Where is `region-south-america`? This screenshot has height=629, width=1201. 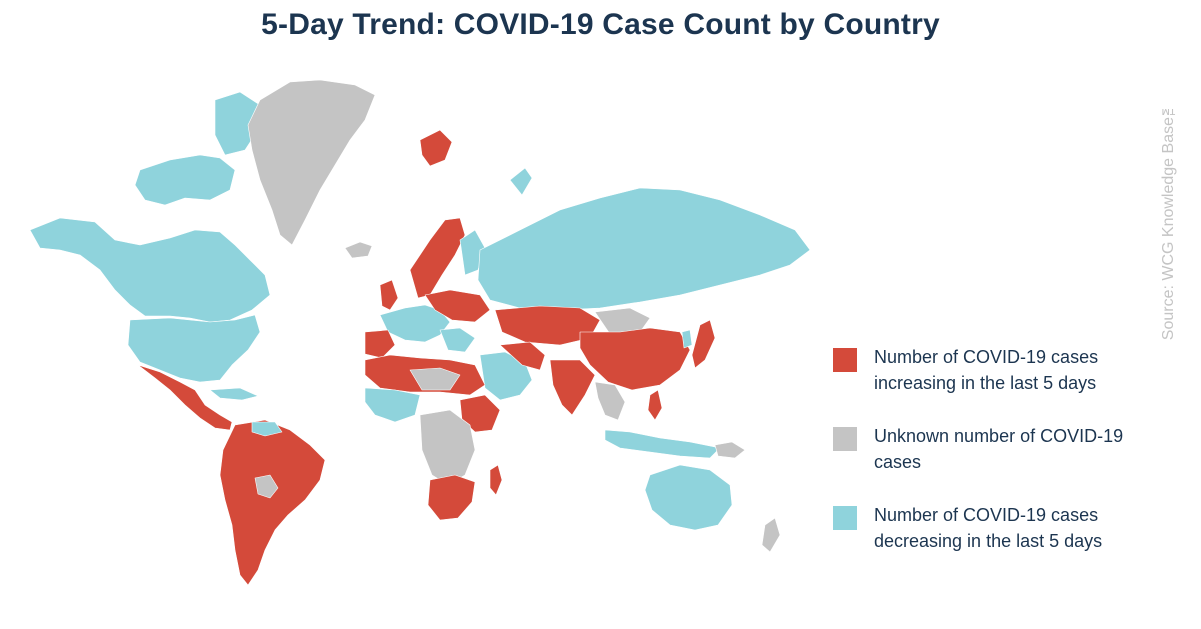
region-south-america is located at coordinates (272, 502).